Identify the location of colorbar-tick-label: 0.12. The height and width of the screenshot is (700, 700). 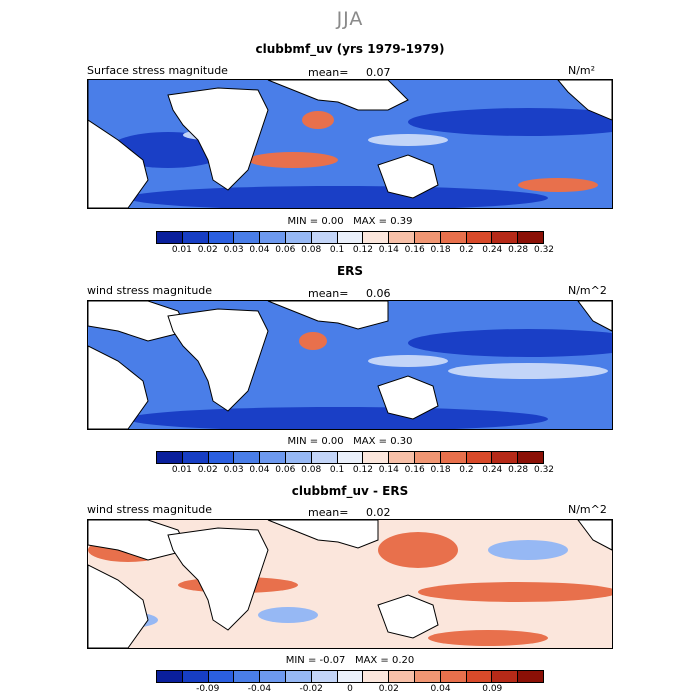
(362, 470).